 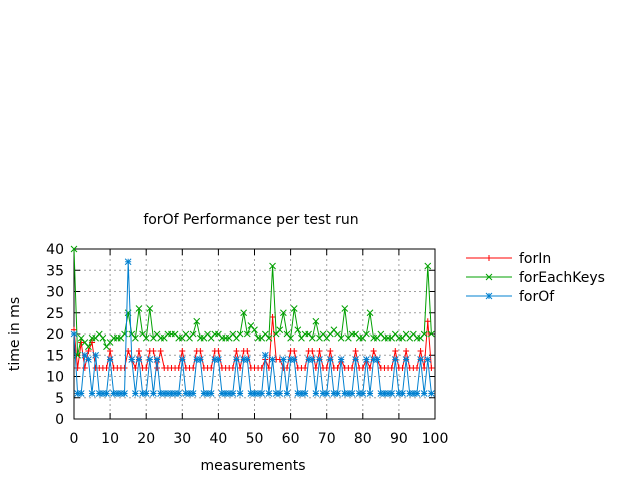 I want to click on y-tick-label: 30, so click(x=55, y=293).